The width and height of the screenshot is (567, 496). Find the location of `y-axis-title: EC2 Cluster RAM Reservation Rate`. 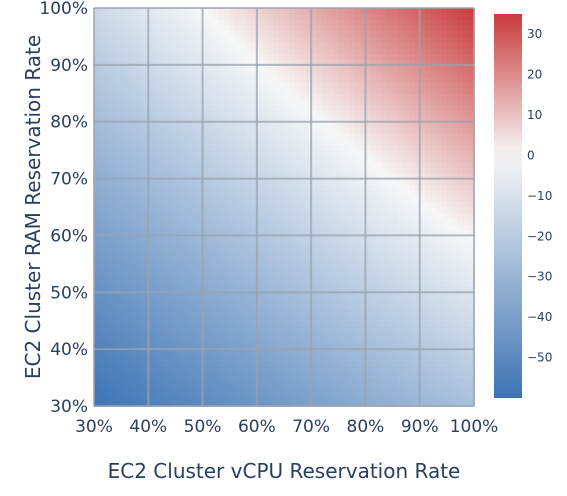

y-axis-title: EC2 Cluster RAM Reservation Rate is located at coordinates (33, 207).